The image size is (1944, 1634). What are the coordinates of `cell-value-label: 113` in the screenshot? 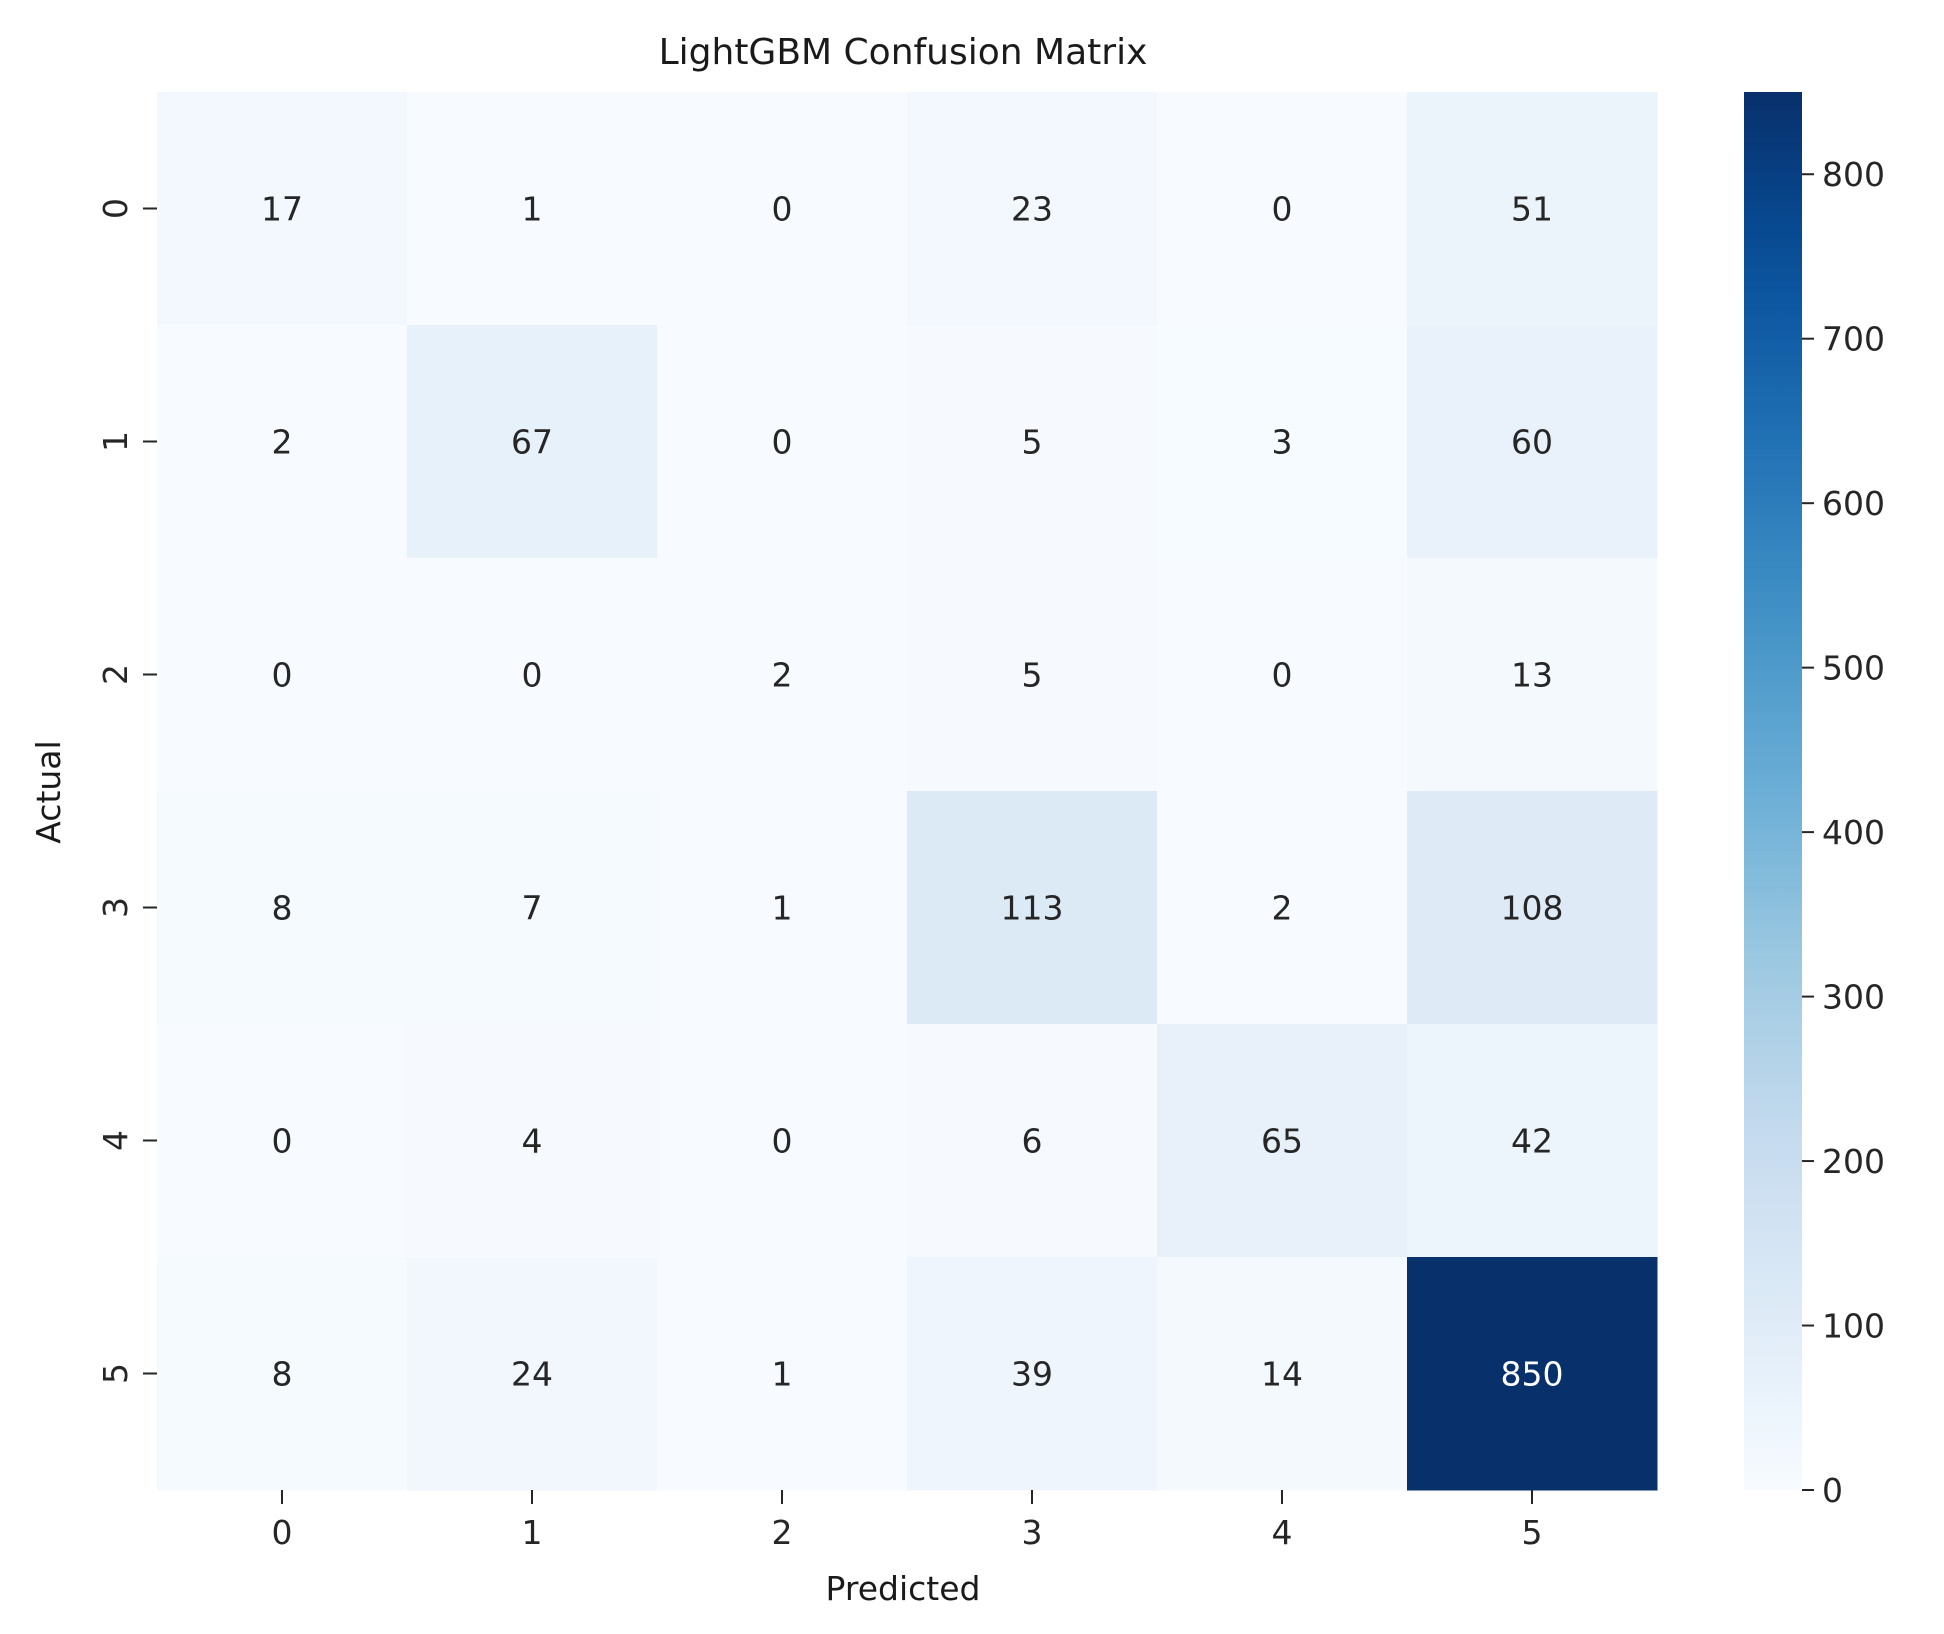 It's located at (1032, 908).